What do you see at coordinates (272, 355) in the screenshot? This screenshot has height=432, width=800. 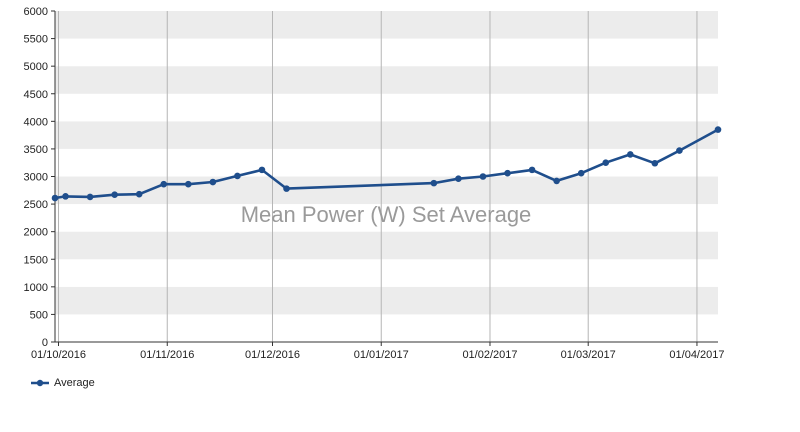 I see `x-tick-label: 01/12/2016` at bounding box center [272, 355].